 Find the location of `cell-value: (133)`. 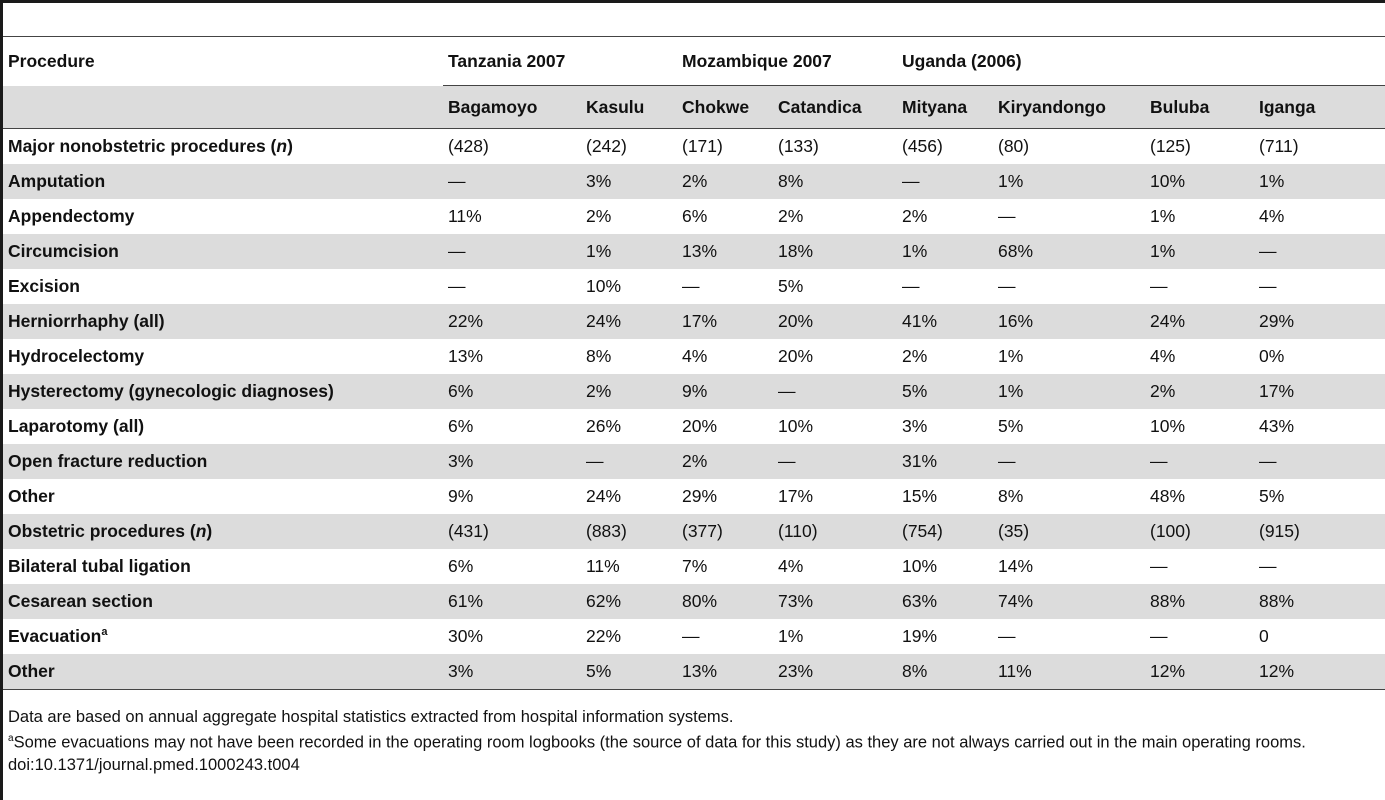

cell-value: (133) is located at coordinates (798, 146).